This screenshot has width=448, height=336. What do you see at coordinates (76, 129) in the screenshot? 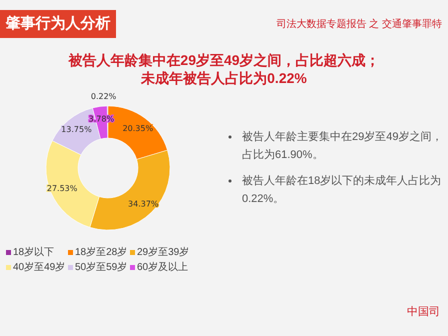
I see `data-label: 13.75%` at bounding box center [76, 129].